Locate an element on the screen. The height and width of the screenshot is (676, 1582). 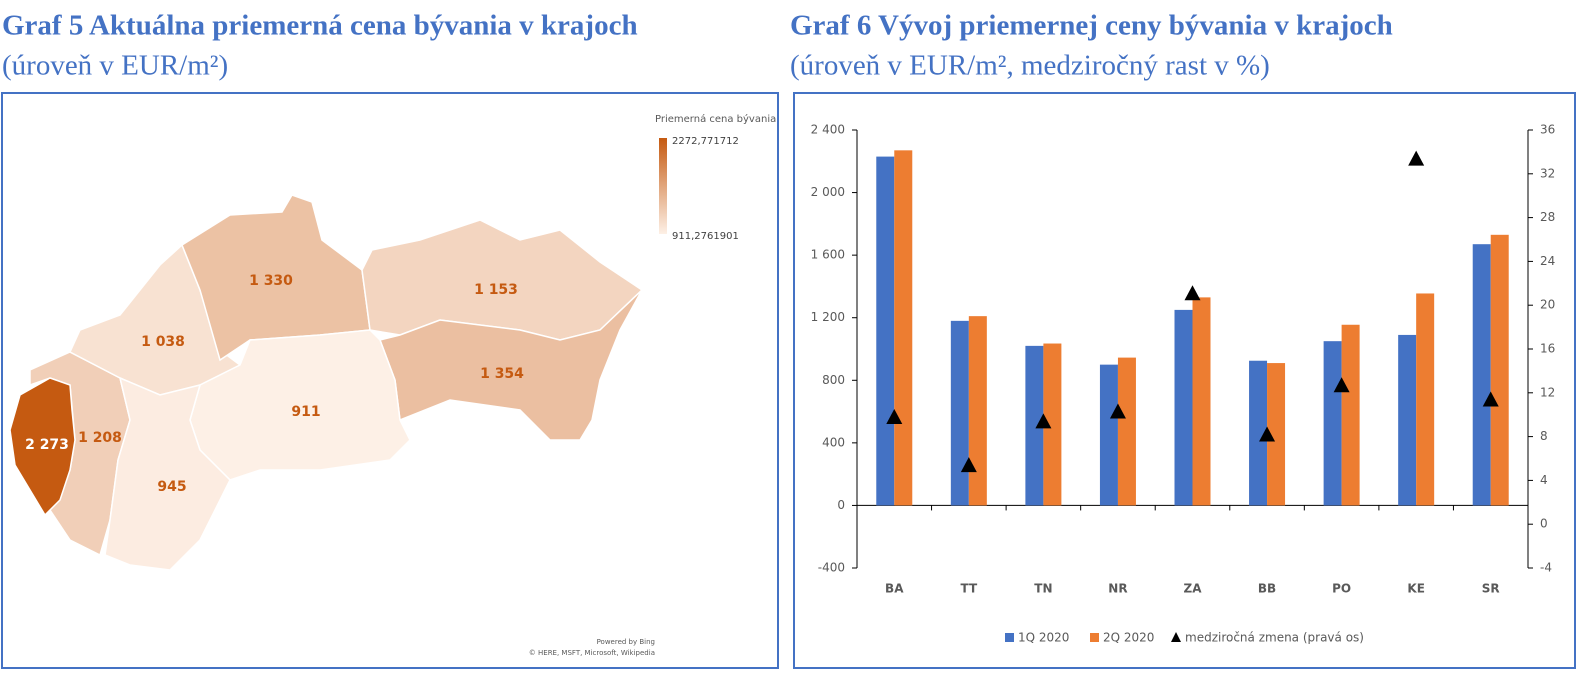
y2-tick-label: 36 is located at coordinates (1547, 130).